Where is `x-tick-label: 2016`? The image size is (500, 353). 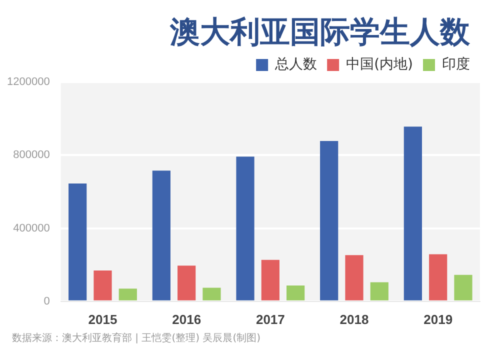 x-tick-label: 2016 is located at coordinates (187, 319).